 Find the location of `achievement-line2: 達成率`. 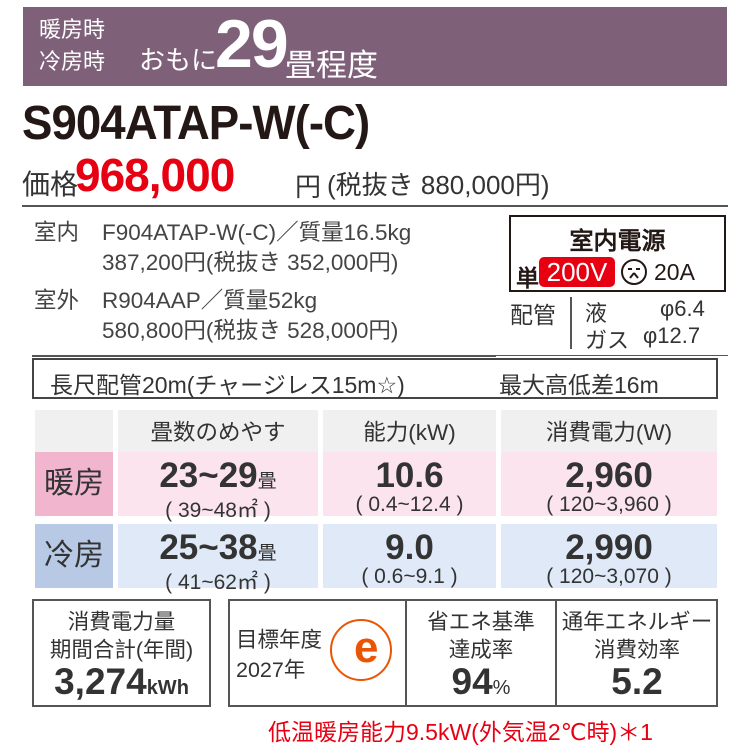

achievement-line2: 達成率 is located at coordinates (481, 650).